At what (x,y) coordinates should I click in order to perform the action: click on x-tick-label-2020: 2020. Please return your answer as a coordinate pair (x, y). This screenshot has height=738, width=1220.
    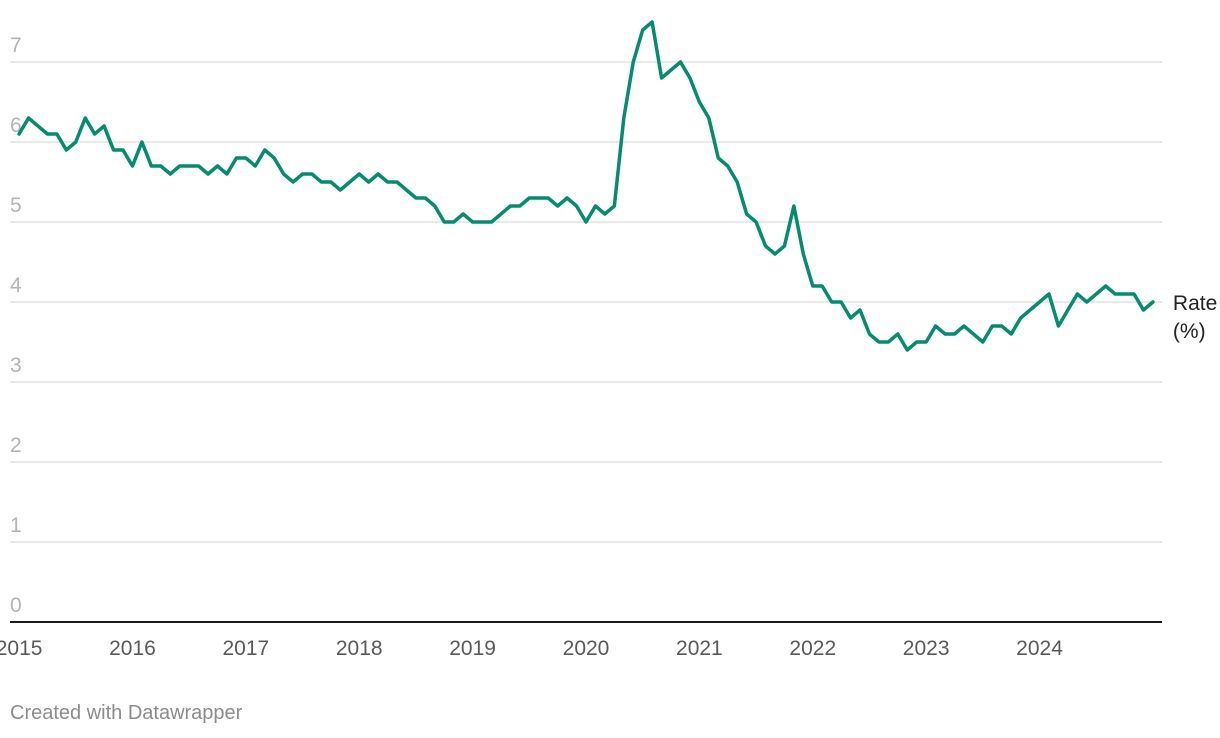
    Looking at the image, I should click on (586, 648).